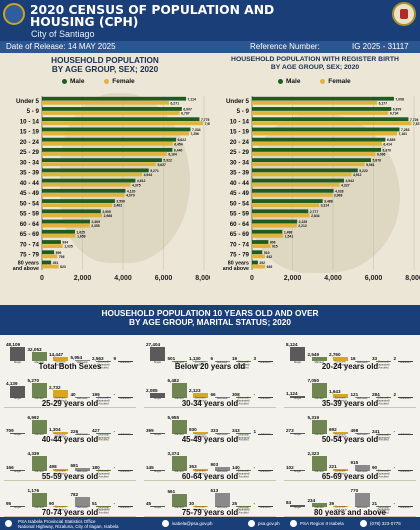 Image resolution: width=420 pixels, height=530 pixels. What do you see at coordinates (15, 504) in the screenshot?
I see `marital-bar: 95` at bounding box center [15, 504].